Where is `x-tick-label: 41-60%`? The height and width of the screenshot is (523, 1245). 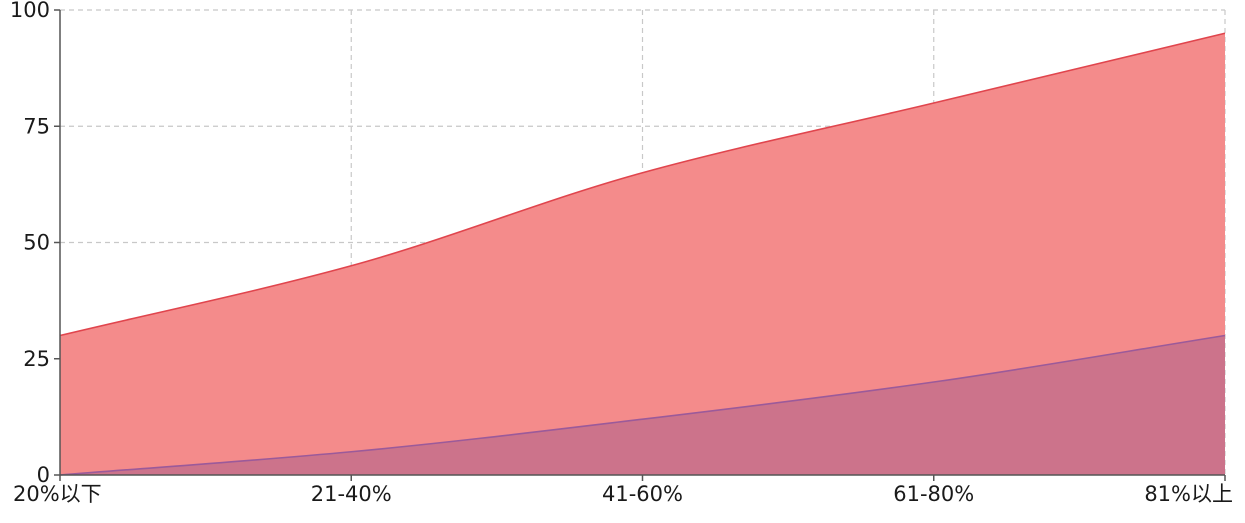
x-tick-label: 41-60% is located at coordinates (642, 494).